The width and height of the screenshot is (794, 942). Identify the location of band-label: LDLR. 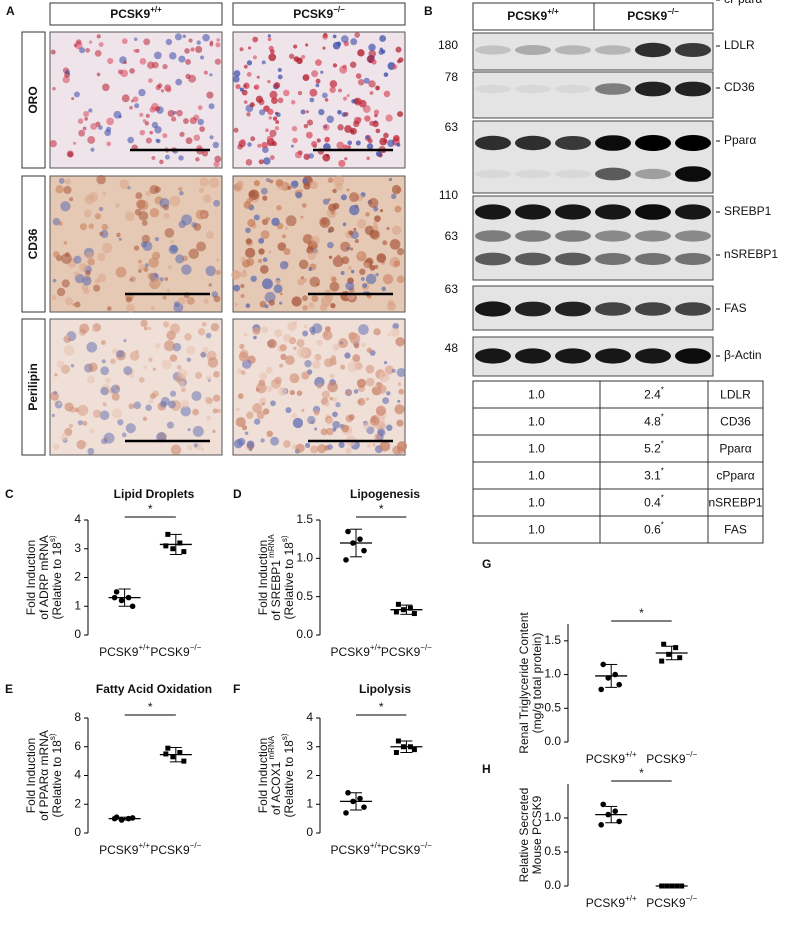
(739, 45).